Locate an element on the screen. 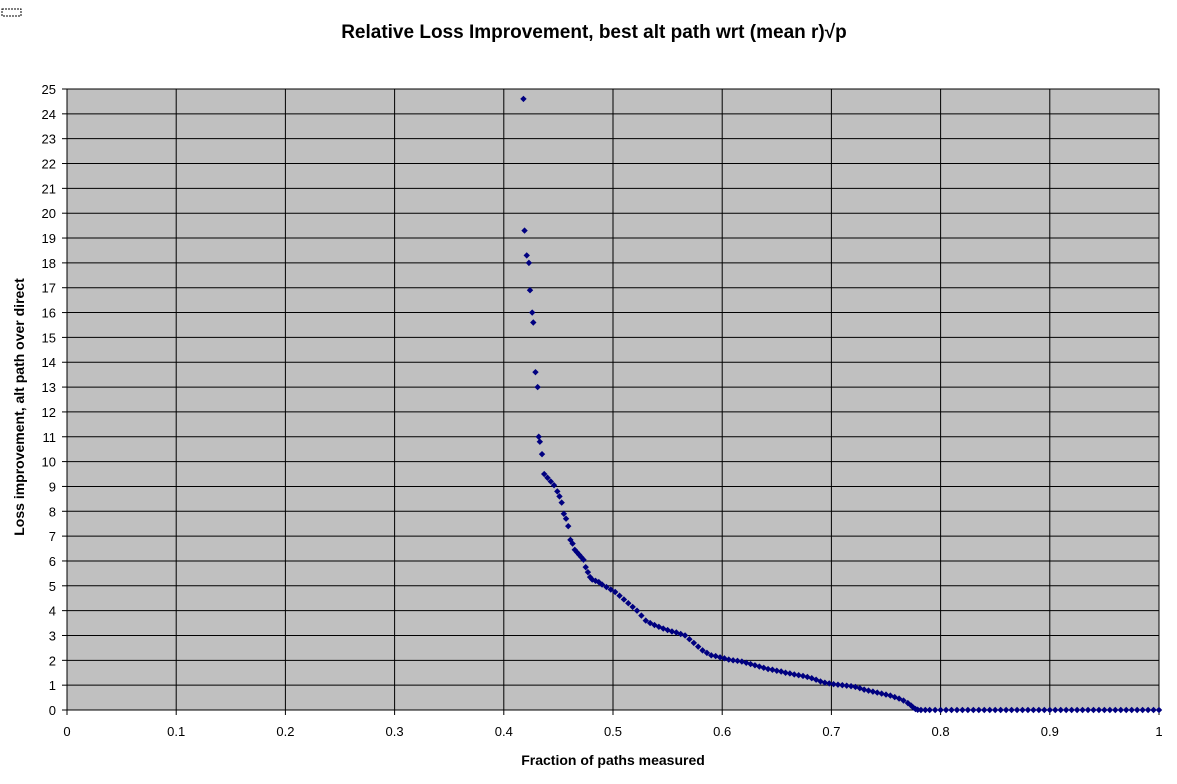  y-tick-label: 0 is located at coordinates (52, 710).